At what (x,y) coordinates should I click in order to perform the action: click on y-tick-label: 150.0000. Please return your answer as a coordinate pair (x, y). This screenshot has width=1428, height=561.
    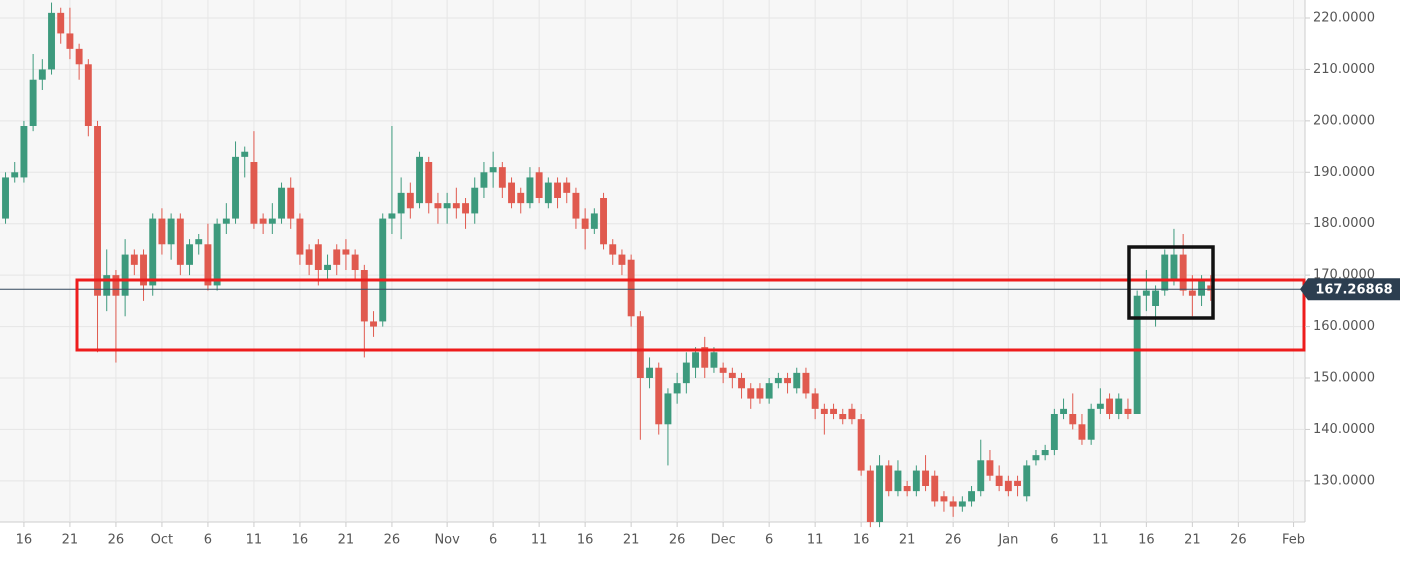
    Looking at the image, I should click on (1344, 378).